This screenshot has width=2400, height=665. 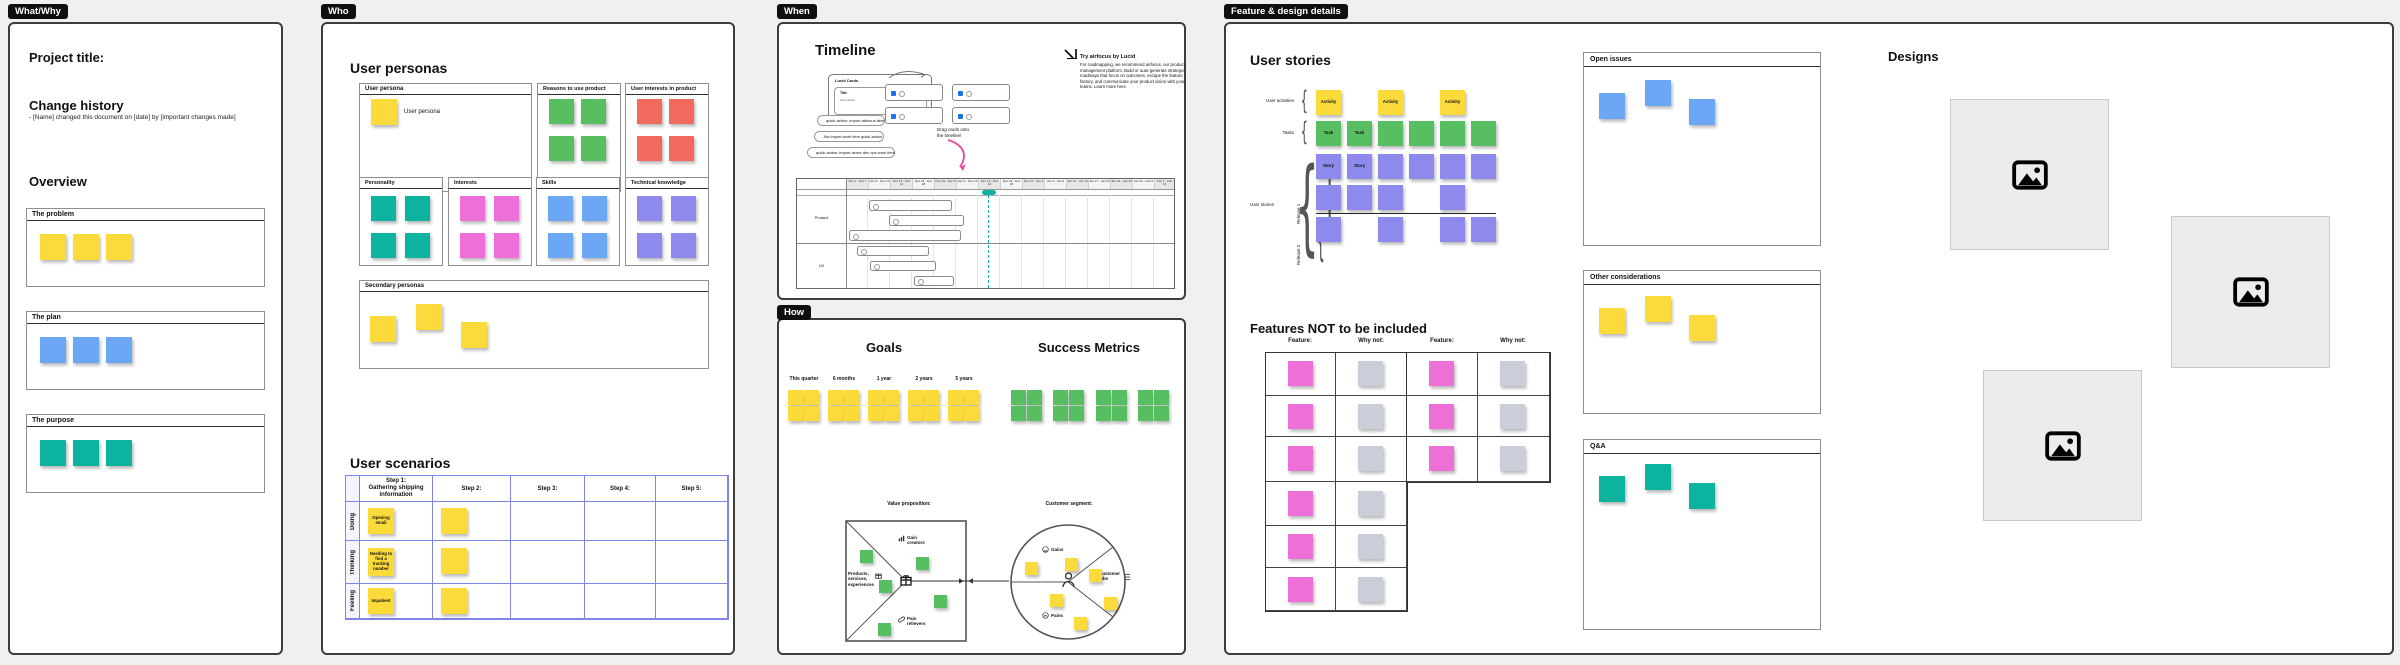 I want to click on sticky-note: Impatient, so click(x=381, y=601).